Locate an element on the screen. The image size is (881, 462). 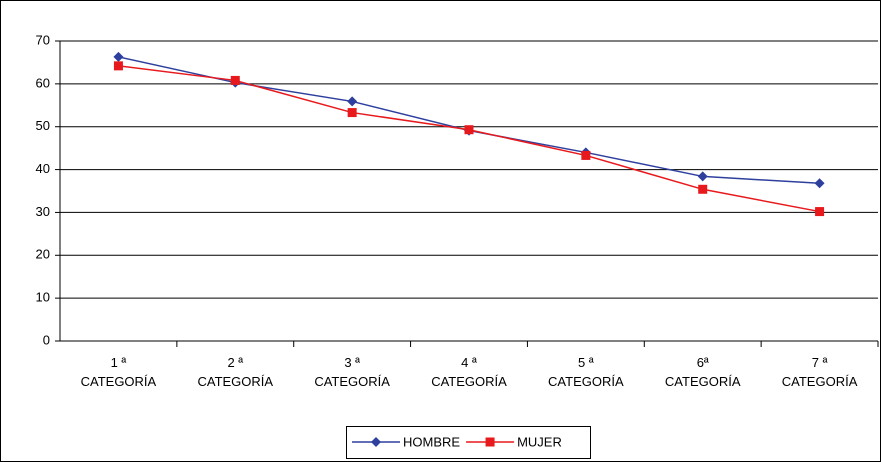
y-tick-label: 10 is located at coordinates (43, 297).